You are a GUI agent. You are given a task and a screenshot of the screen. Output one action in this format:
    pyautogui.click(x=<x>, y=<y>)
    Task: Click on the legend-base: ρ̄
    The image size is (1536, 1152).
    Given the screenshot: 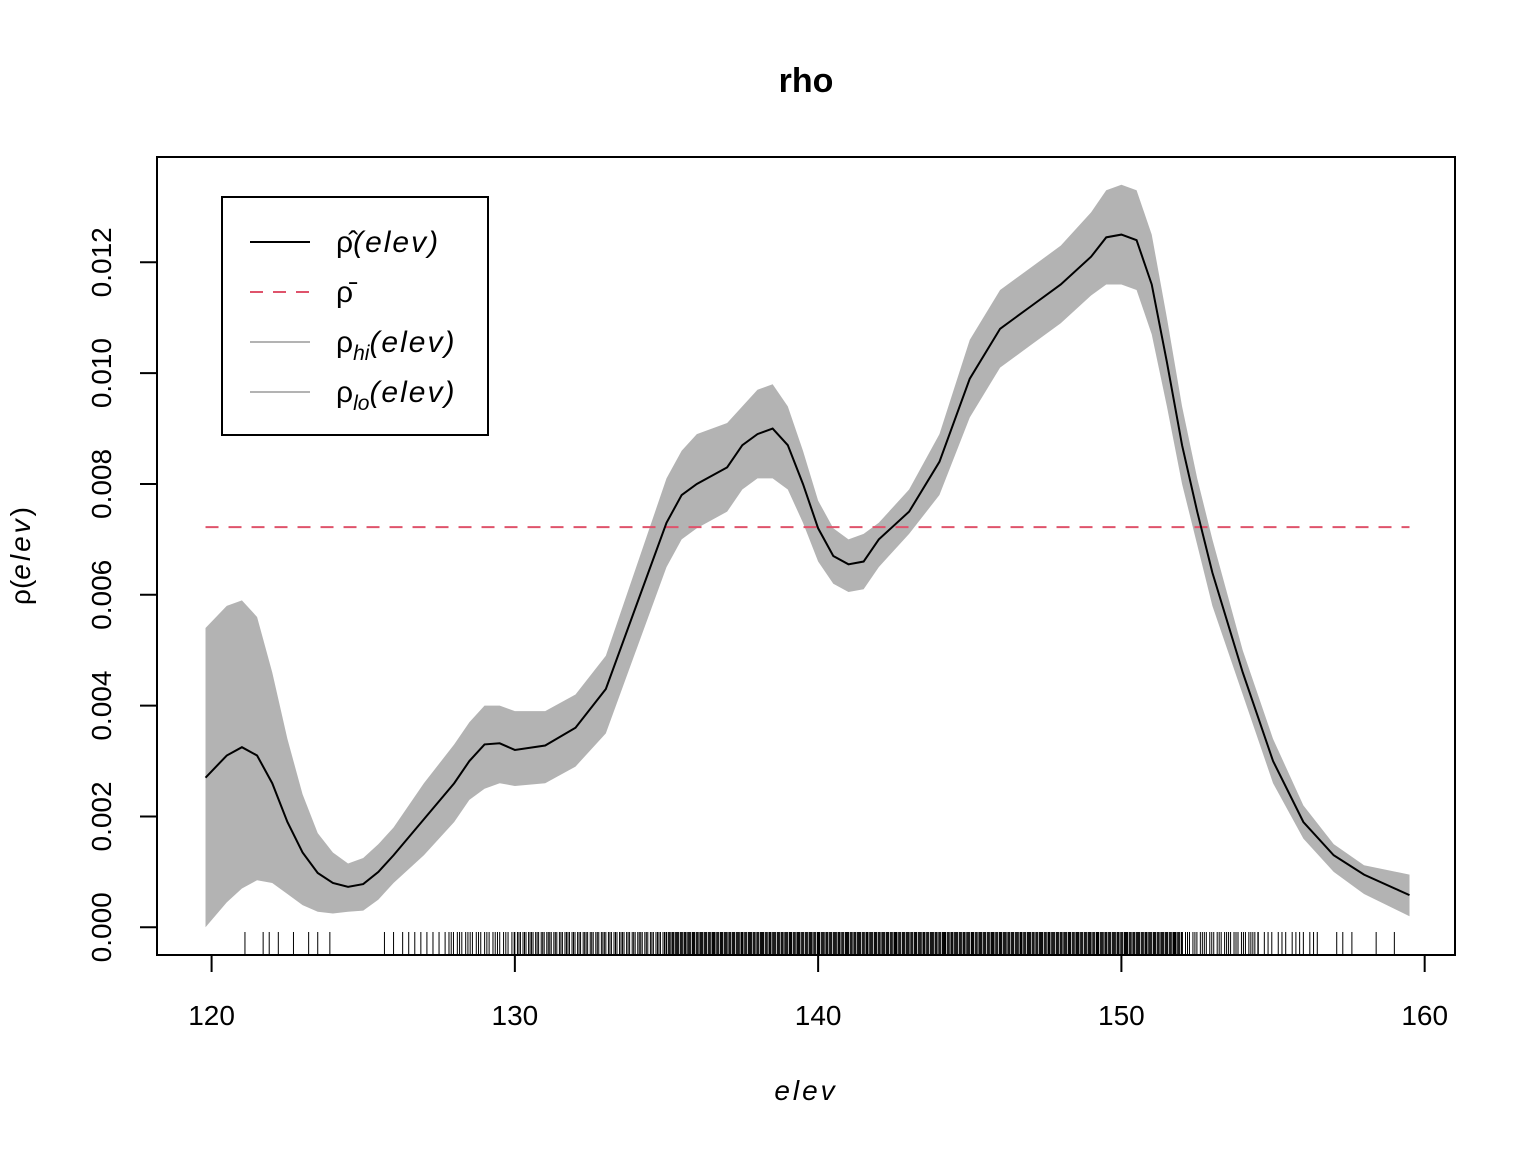 What is the action you would take?
    pyautogui.click(x=347, y=292)
    